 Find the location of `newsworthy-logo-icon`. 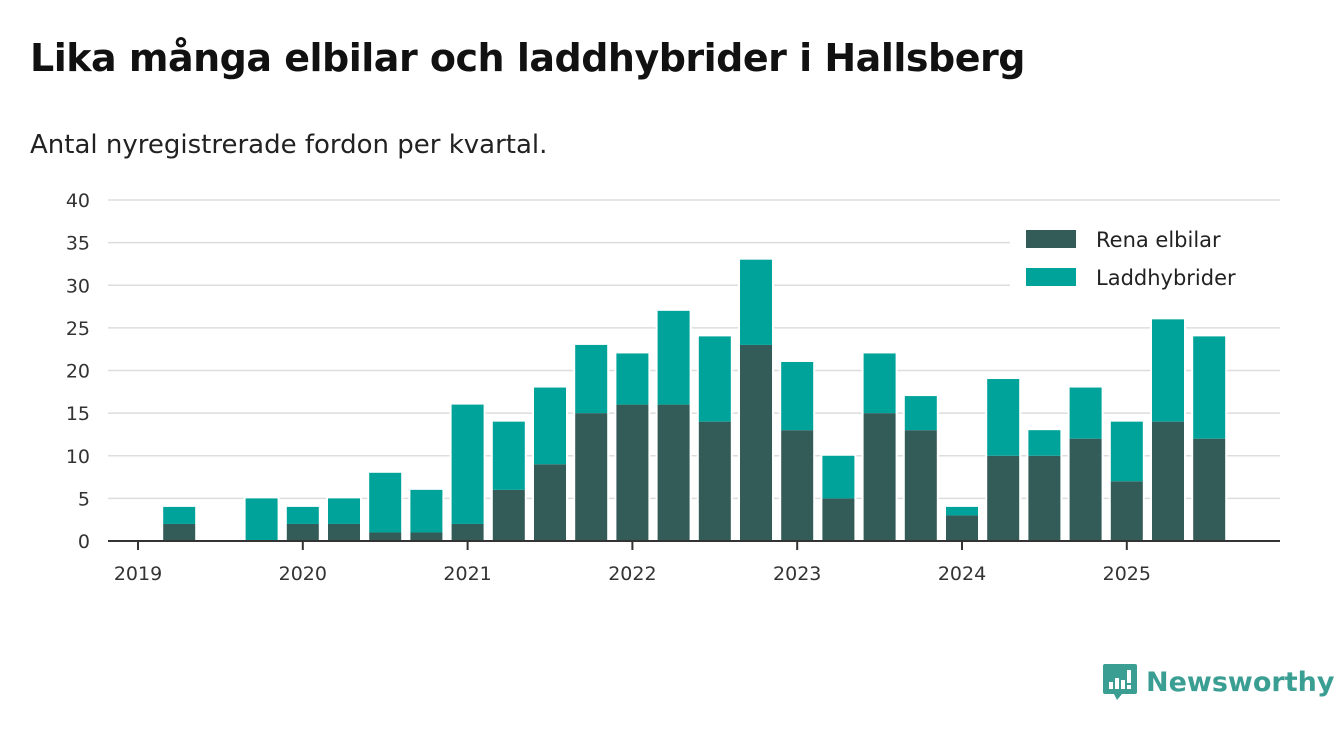

newsworthy-logo-icon is located at coordinates (1120, 682).